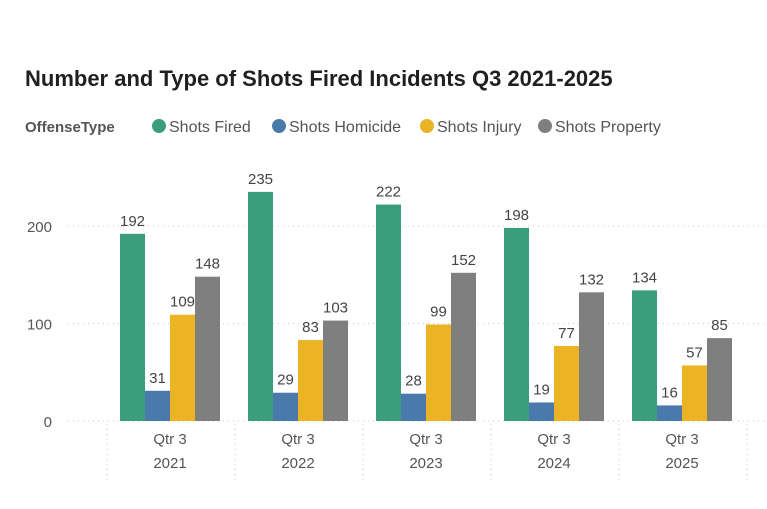 The width and height of the screenshot is (767, 509). I want to click on data-label: 103, so click(335, 308).